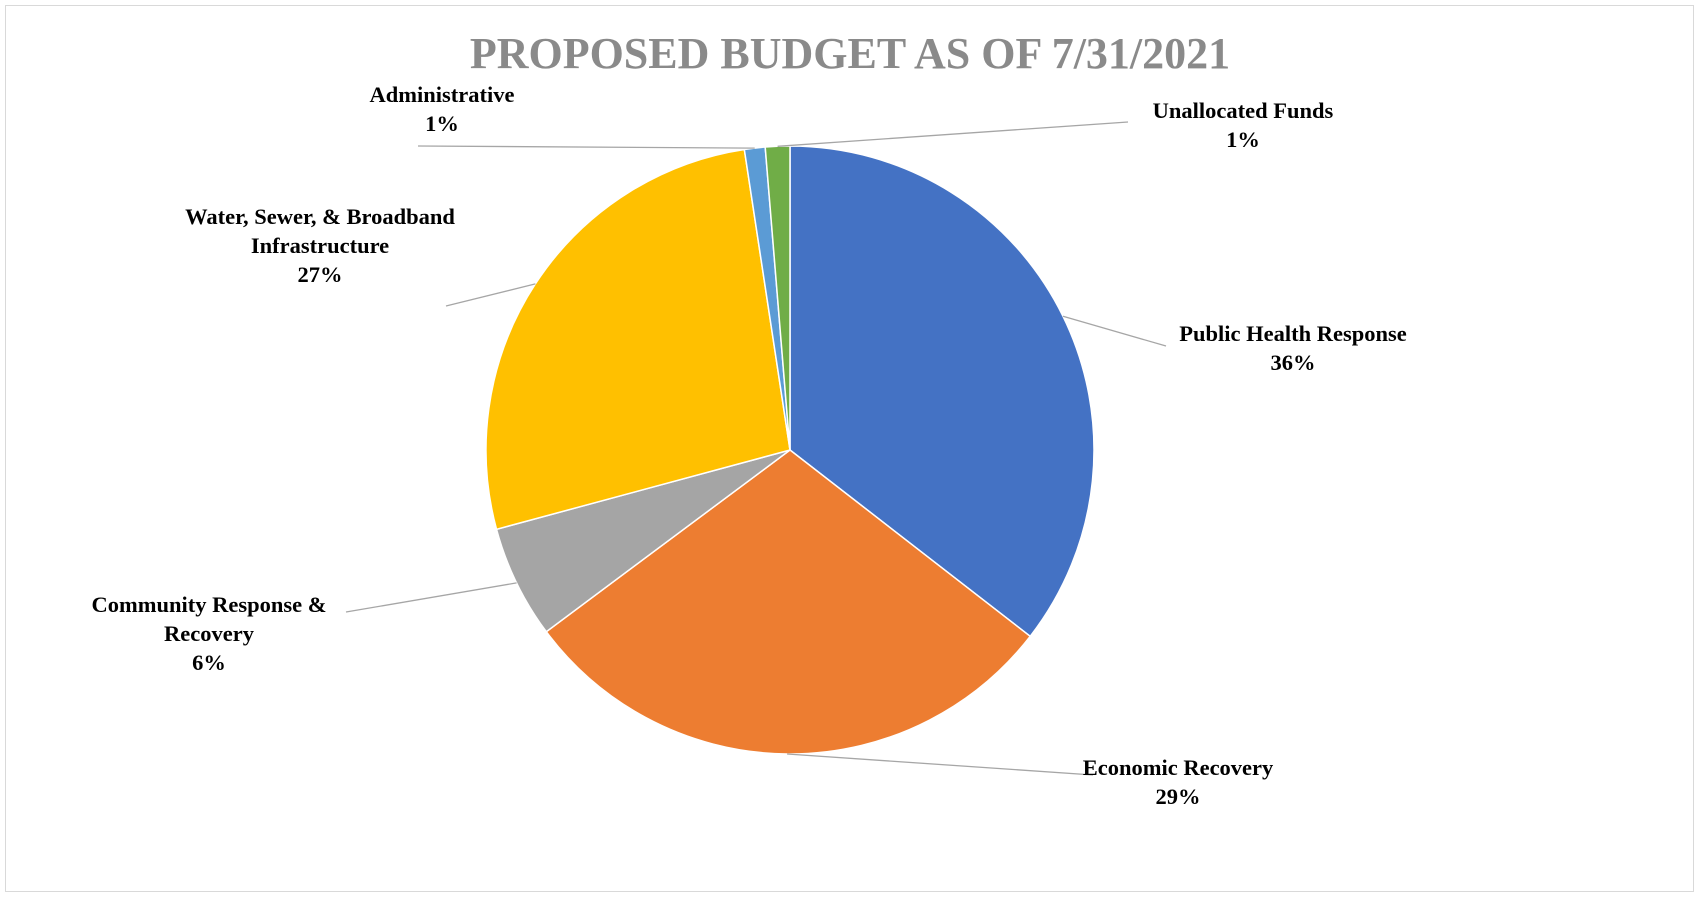 The width and height of the screenshot is (1701, 899). What do you see at coordinates (953, 134) in the screenshot?
I see `leader-line-unallocated-funds` at bounding box center [953, 134].